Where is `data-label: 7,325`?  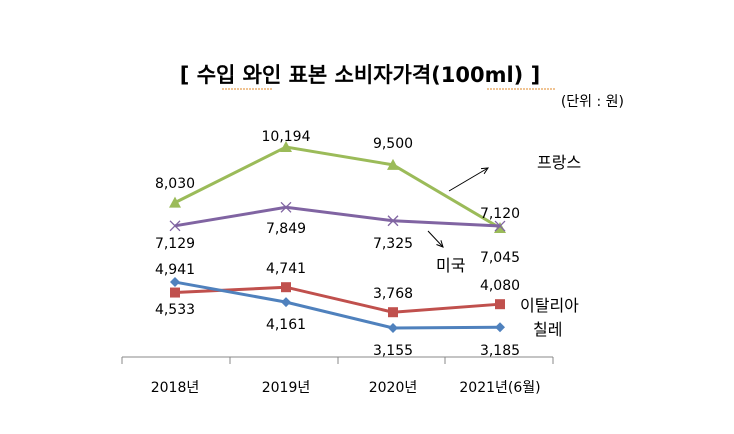 data-label: 7,325 is located at coordinates (393, 244).